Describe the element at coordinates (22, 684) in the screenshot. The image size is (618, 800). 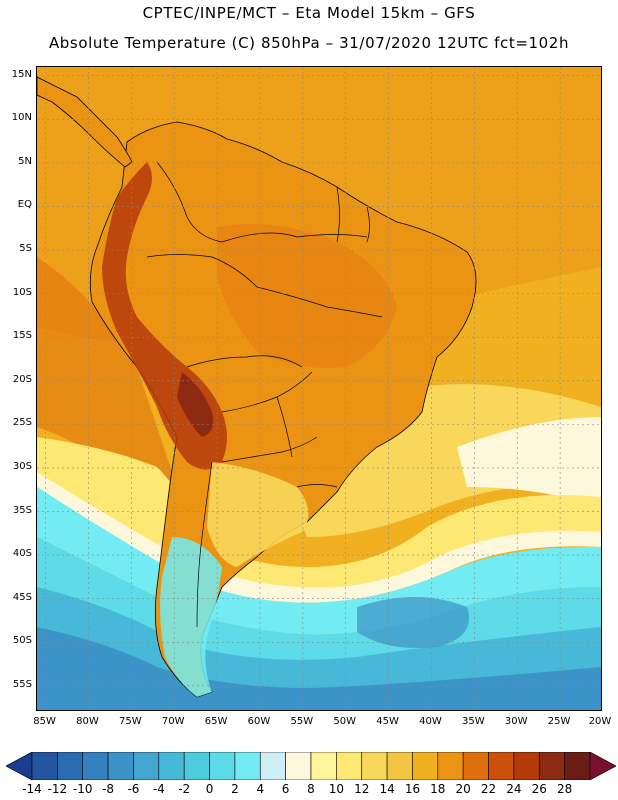
I see `latitude-label: 55S` at that location.